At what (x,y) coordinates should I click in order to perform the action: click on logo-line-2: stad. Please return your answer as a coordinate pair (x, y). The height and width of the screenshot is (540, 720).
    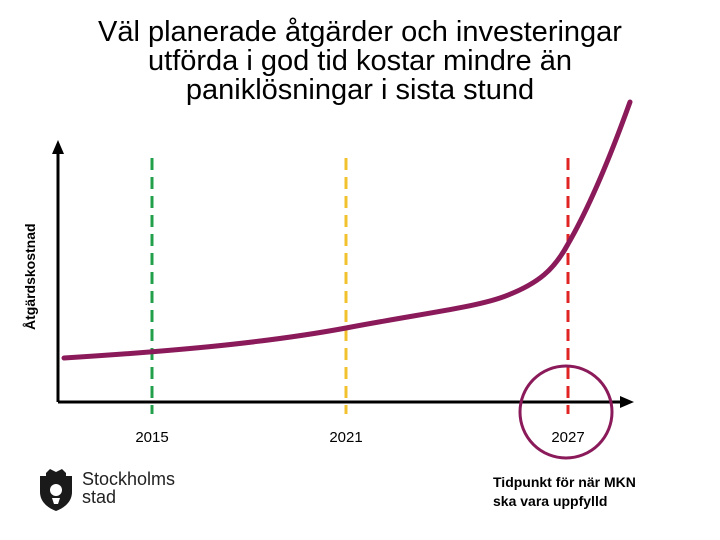
    Looking at the image, I should click on (99, 497).